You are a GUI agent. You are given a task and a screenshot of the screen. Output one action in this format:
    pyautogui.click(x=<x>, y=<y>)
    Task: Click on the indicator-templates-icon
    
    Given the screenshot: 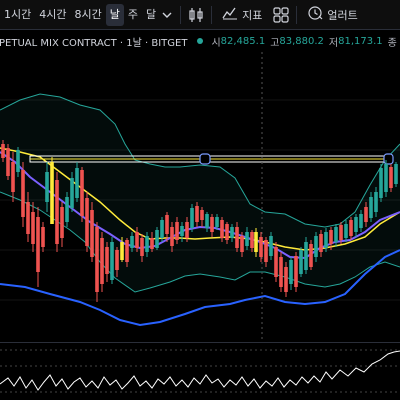 What is the action you would take?
    pyautogui.click(x=281, y=15)
    